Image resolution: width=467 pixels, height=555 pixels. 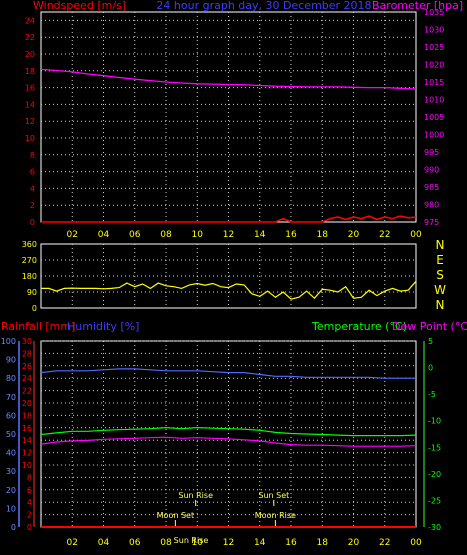 What do you see at coordinates (103, 326) in the screenshot?
I see `humidity-axis-title: Humidity [%]` at bounding box center [103, 326].